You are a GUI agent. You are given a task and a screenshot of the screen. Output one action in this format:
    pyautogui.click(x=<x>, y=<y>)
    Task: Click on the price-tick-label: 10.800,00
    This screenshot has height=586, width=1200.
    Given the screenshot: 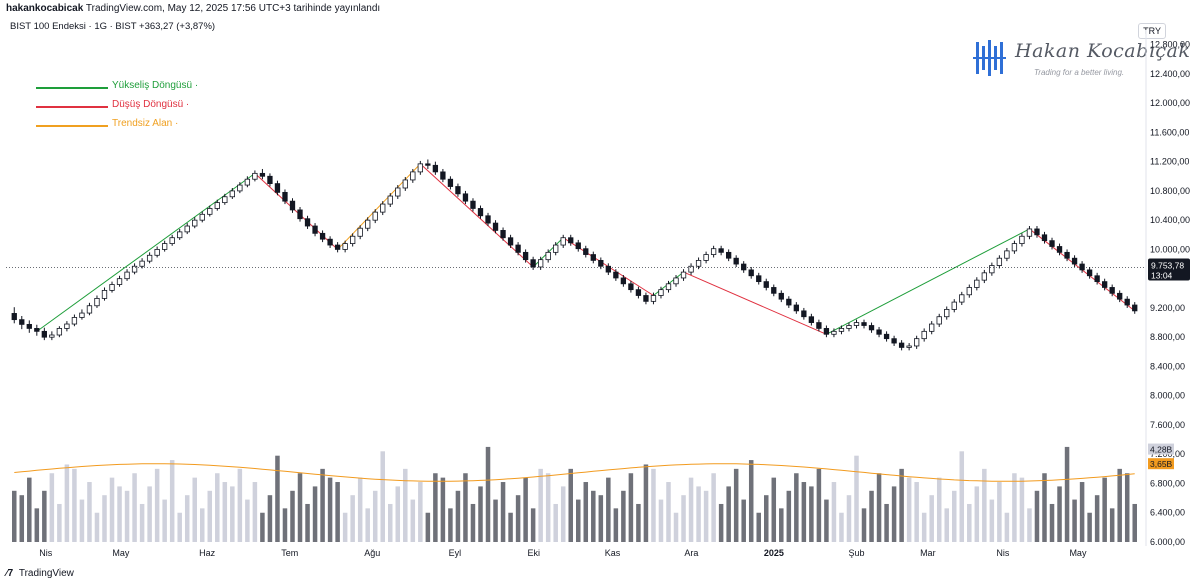 What is the action you would take?
    pyautogui.click(x=1170, y=191)
    